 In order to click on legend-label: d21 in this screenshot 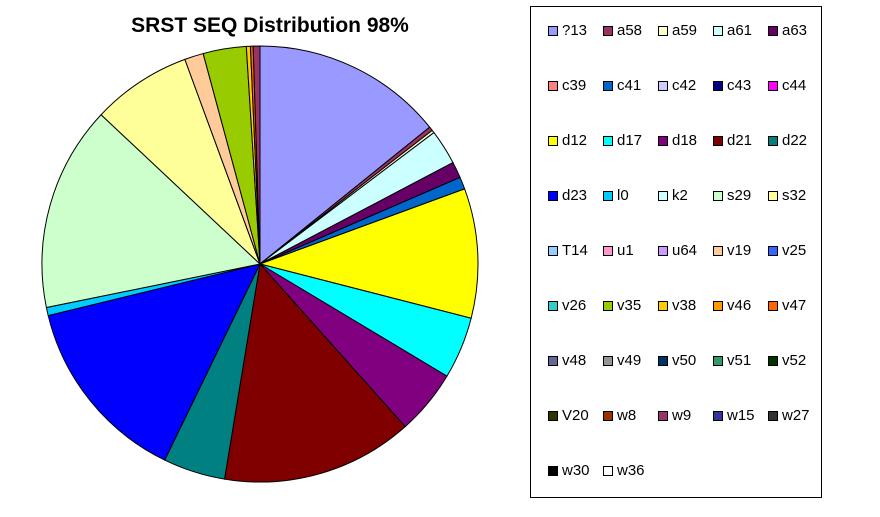, I will do `click(740, 140)`.